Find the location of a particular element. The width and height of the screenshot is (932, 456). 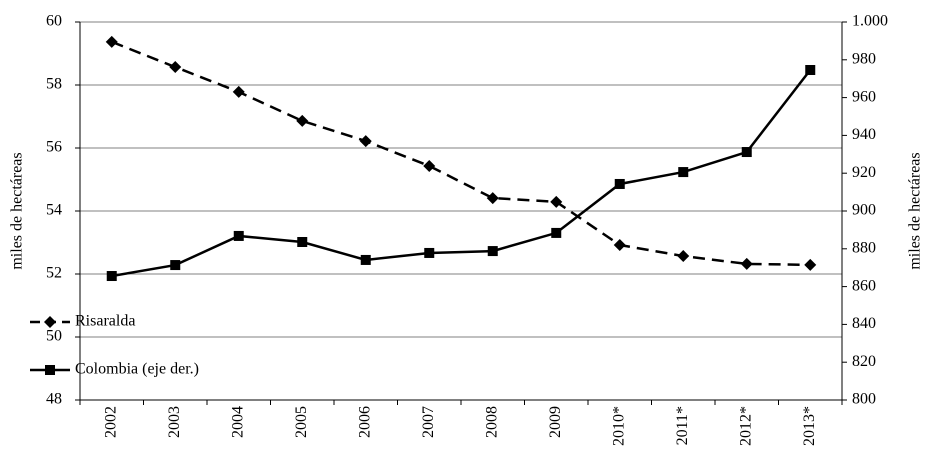

y-tick-label: 58 is located at coordinates (54, 84).